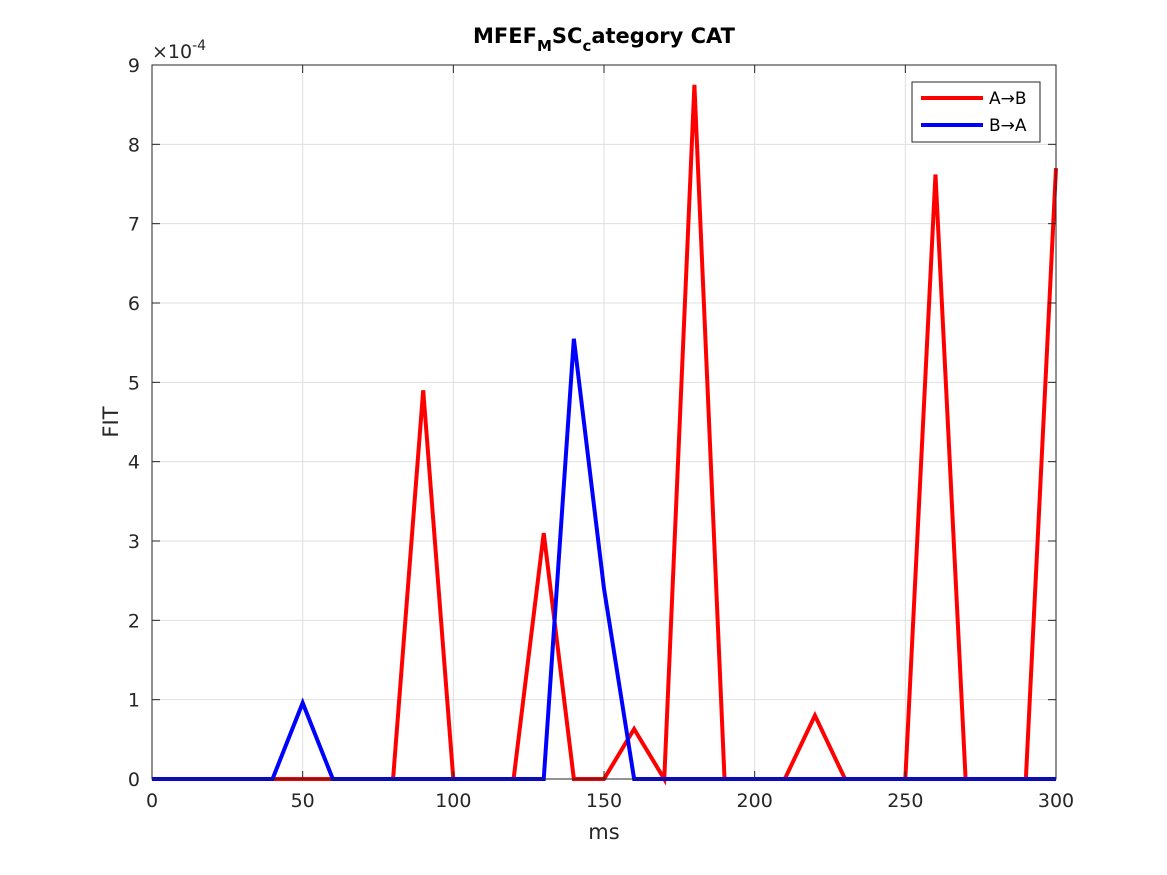  What do you see at coordinates (453, 801) in the screenshot?
I see `x-tick-label: 100` at bounding box center [453, 801].